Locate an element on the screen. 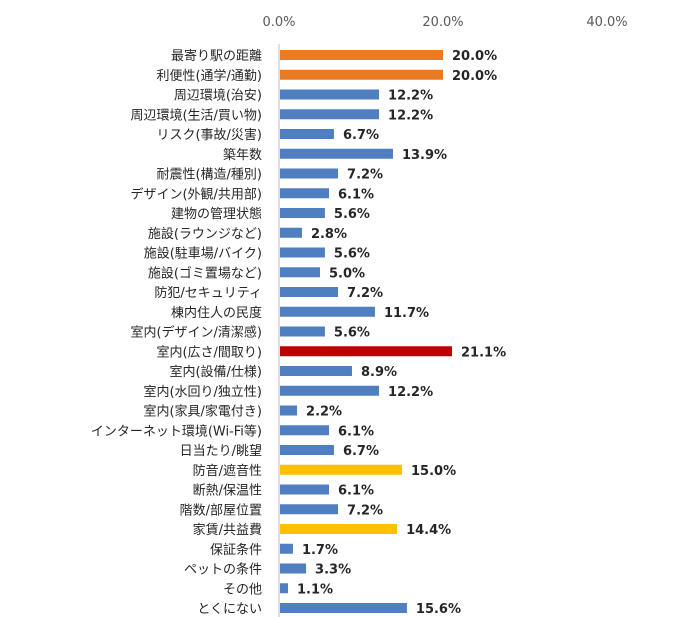  category-label: ペットの条件 is located at coordinates (223, 570).